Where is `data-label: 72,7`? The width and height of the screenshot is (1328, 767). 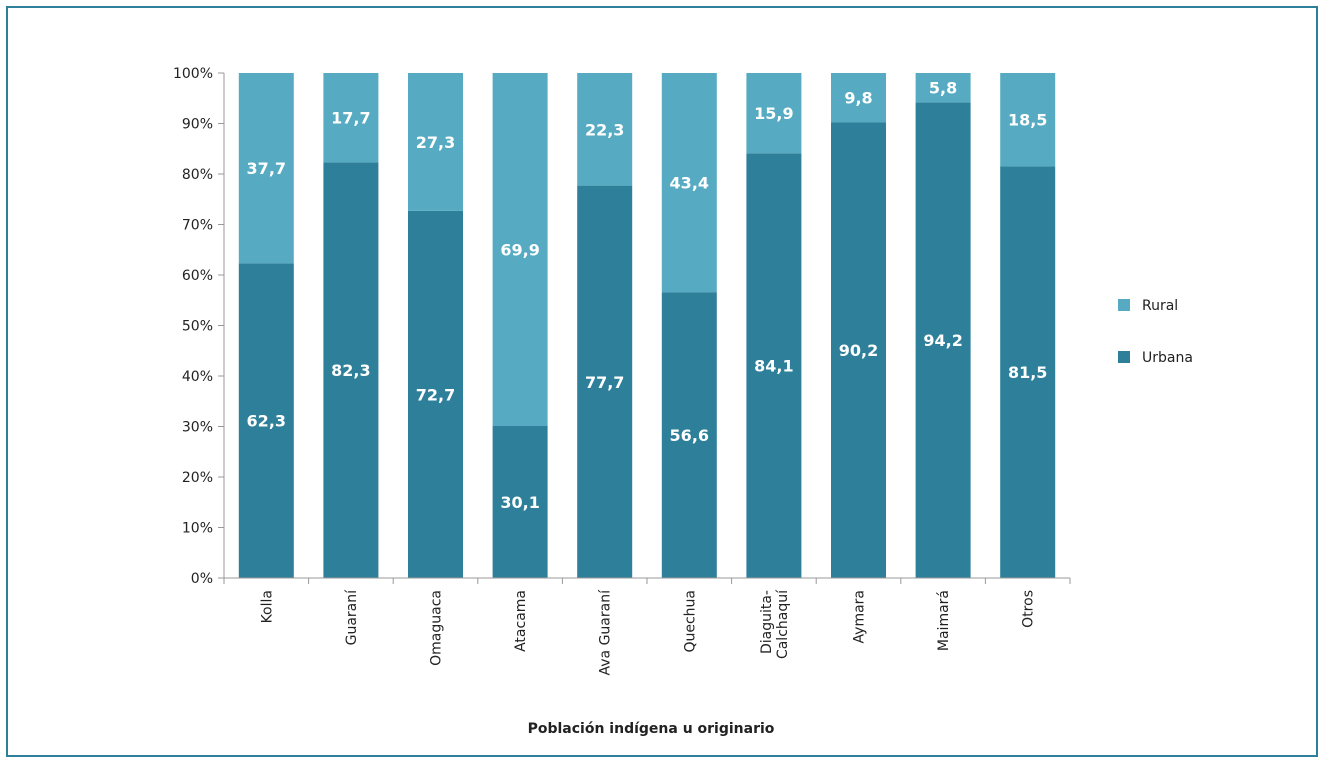 data-label: 72,7 is located at coordinates (435, 394).